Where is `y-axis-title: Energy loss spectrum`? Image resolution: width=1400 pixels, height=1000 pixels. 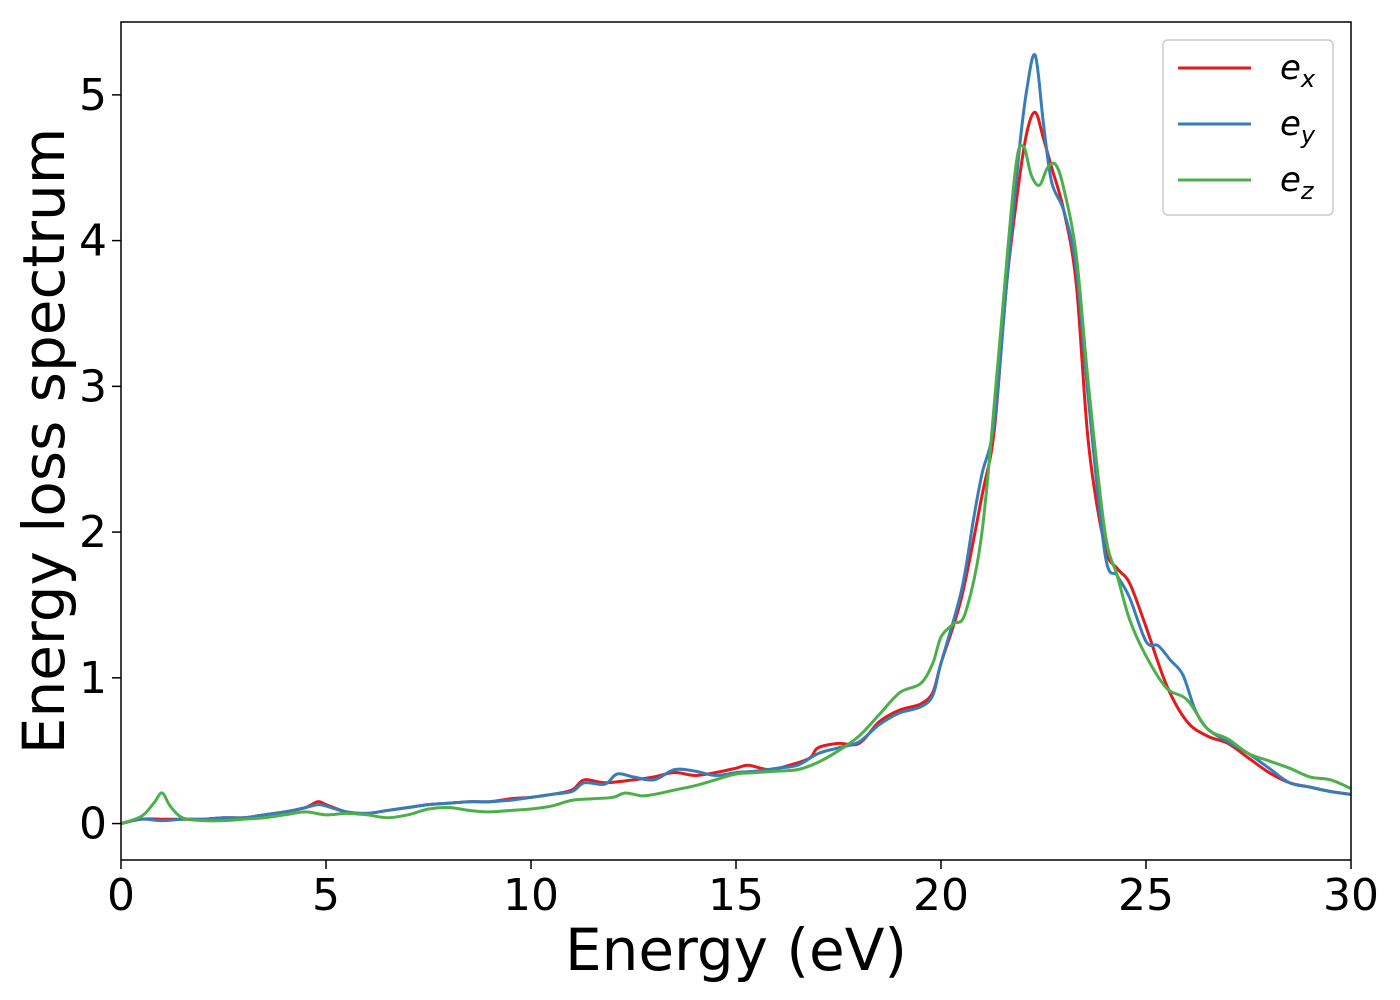 y-axis-title: Energy loss spectrum is located at coordinates (44, 441).